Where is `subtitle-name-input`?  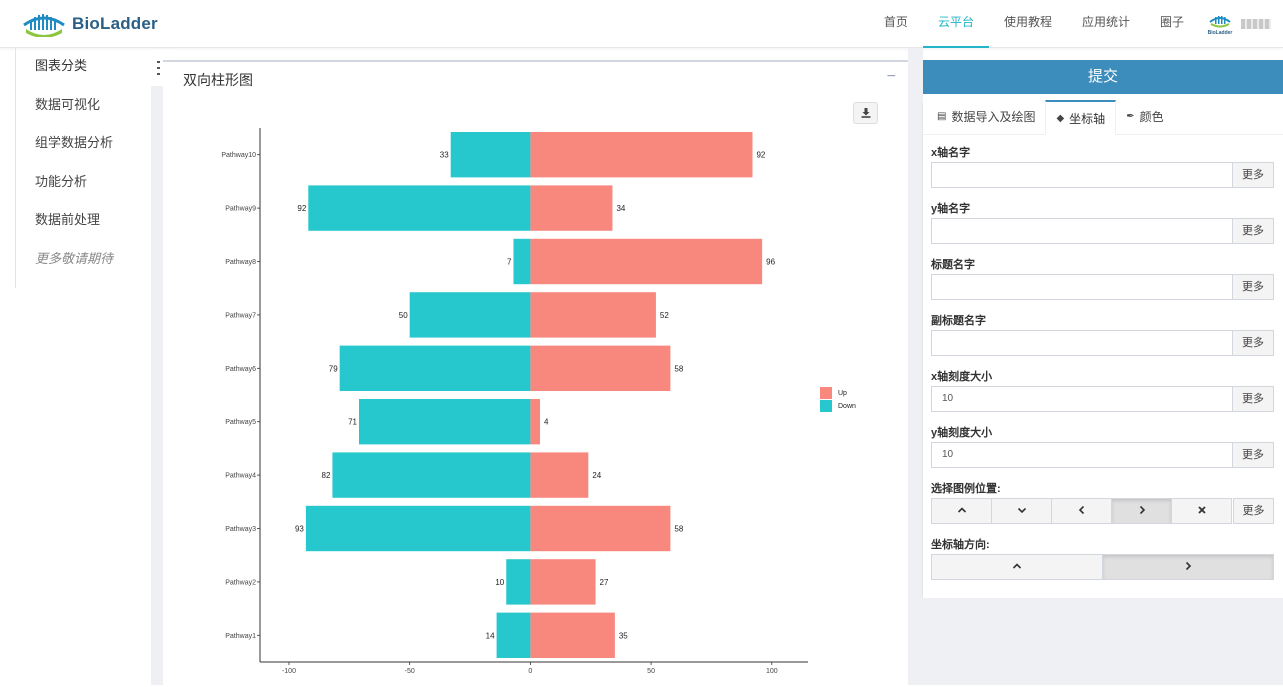 subtitle-name-input is located at coordinates (1082, 343).